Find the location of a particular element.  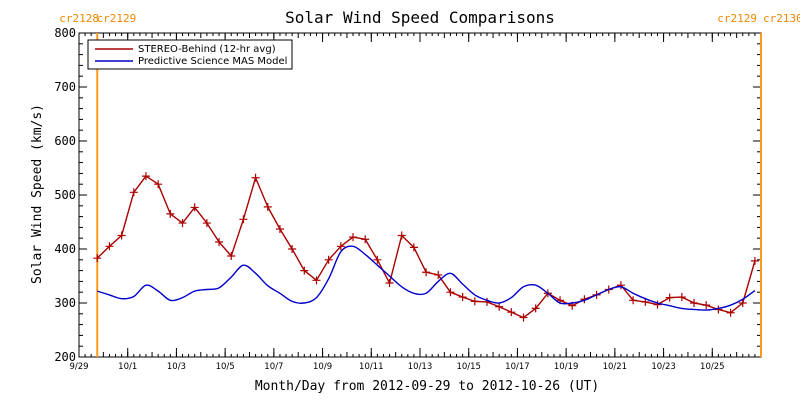

x-tick-label: 10/25 is located at coordinates (712, 367).